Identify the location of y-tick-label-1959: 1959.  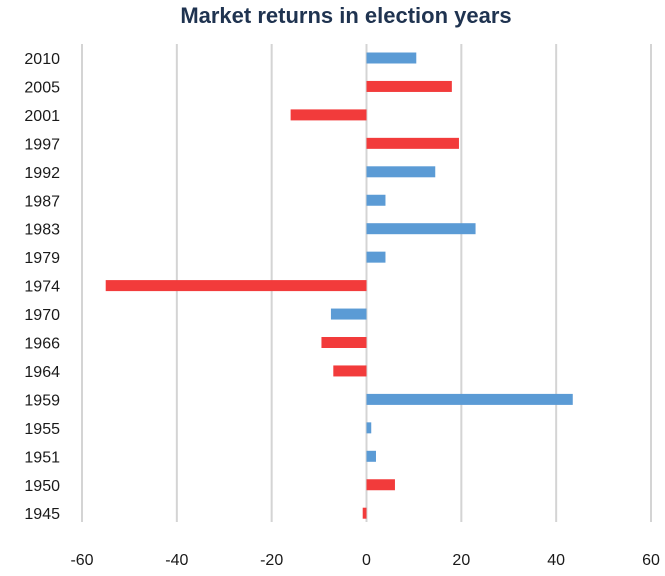
(42, 400).